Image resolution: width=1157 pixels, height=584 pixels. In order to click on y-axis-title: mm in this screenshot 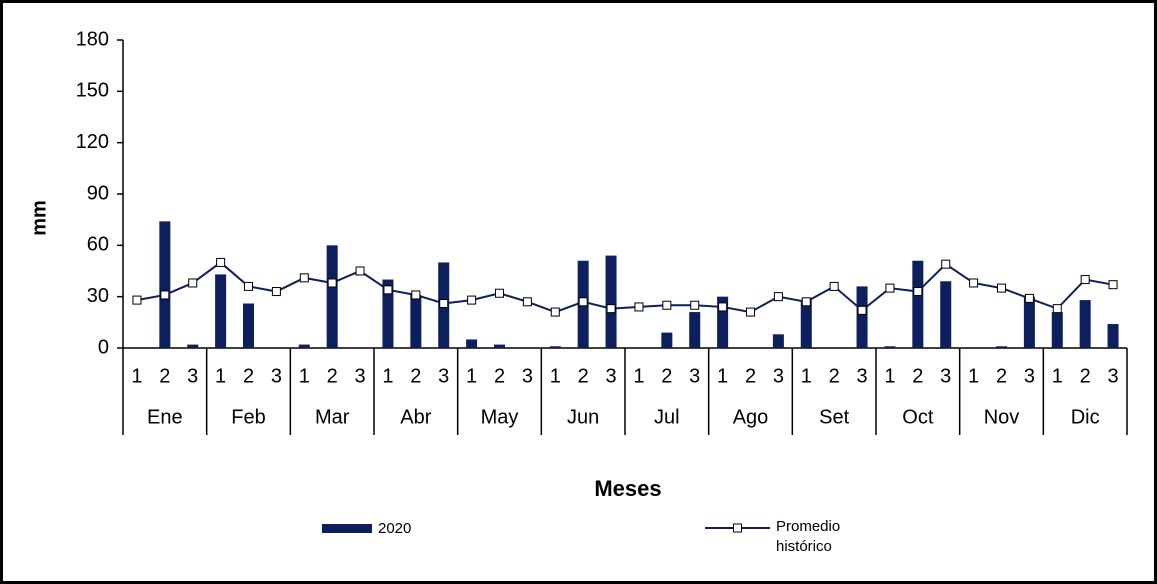, I will do `click(39, 218)`.